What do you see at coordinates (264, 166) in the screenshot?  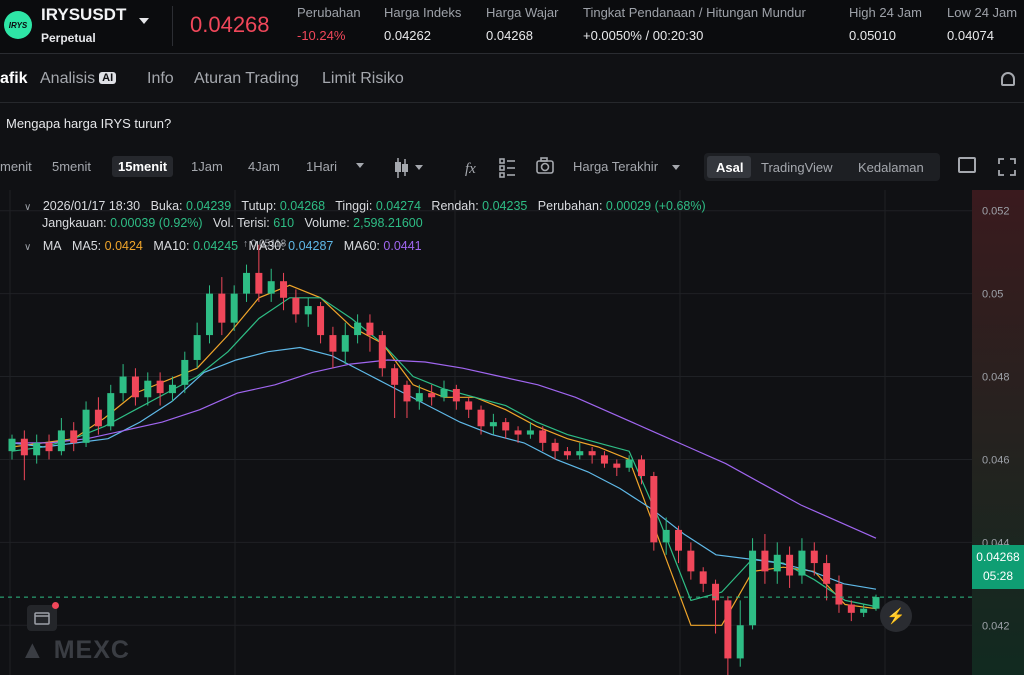 I see `interval-4h: 4Jam` at bounding box center [264, 166].